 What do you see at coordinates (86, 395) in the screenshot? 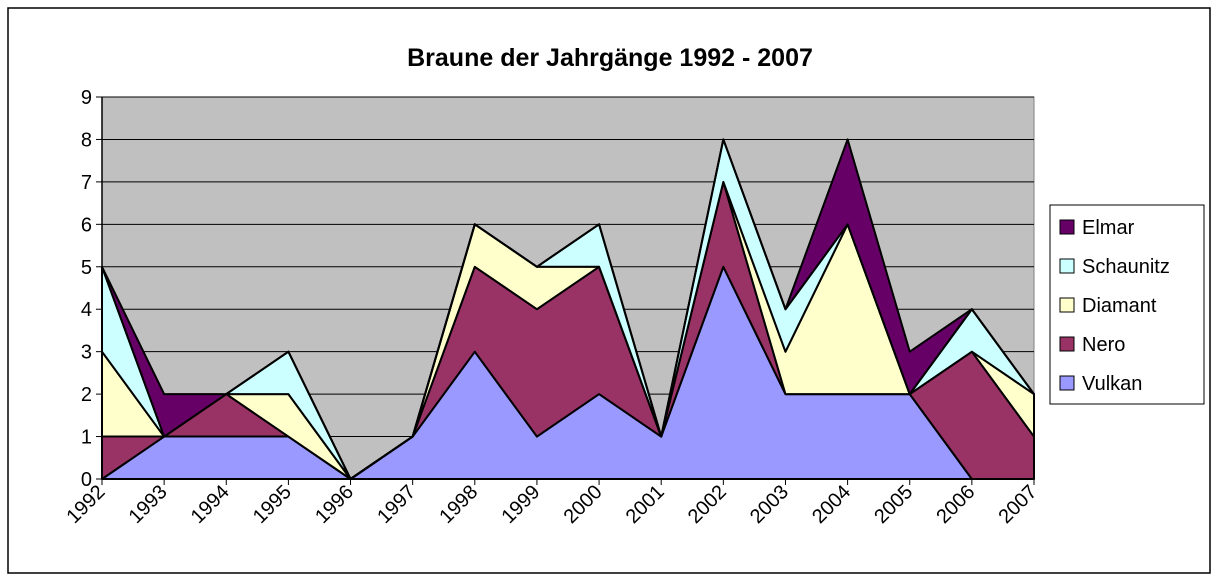
I see `y-tick-label: 2` at bounding box center [86, 395].